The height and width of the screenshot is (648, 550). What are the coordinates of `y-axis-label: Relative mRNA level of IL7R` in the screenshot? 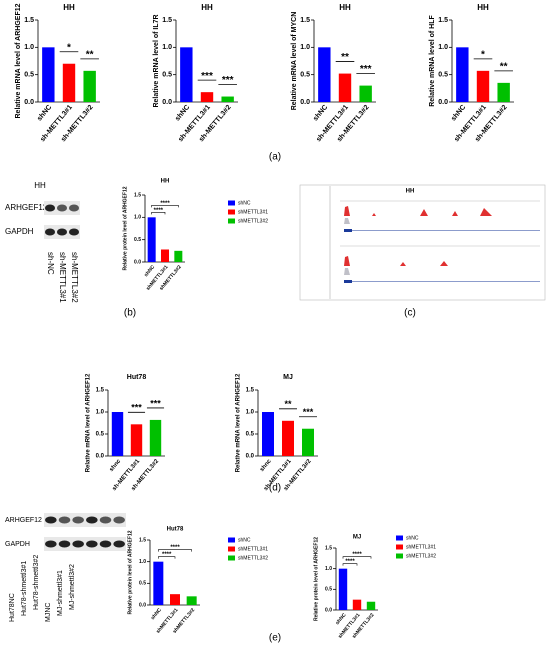 It's located at (156, 60).